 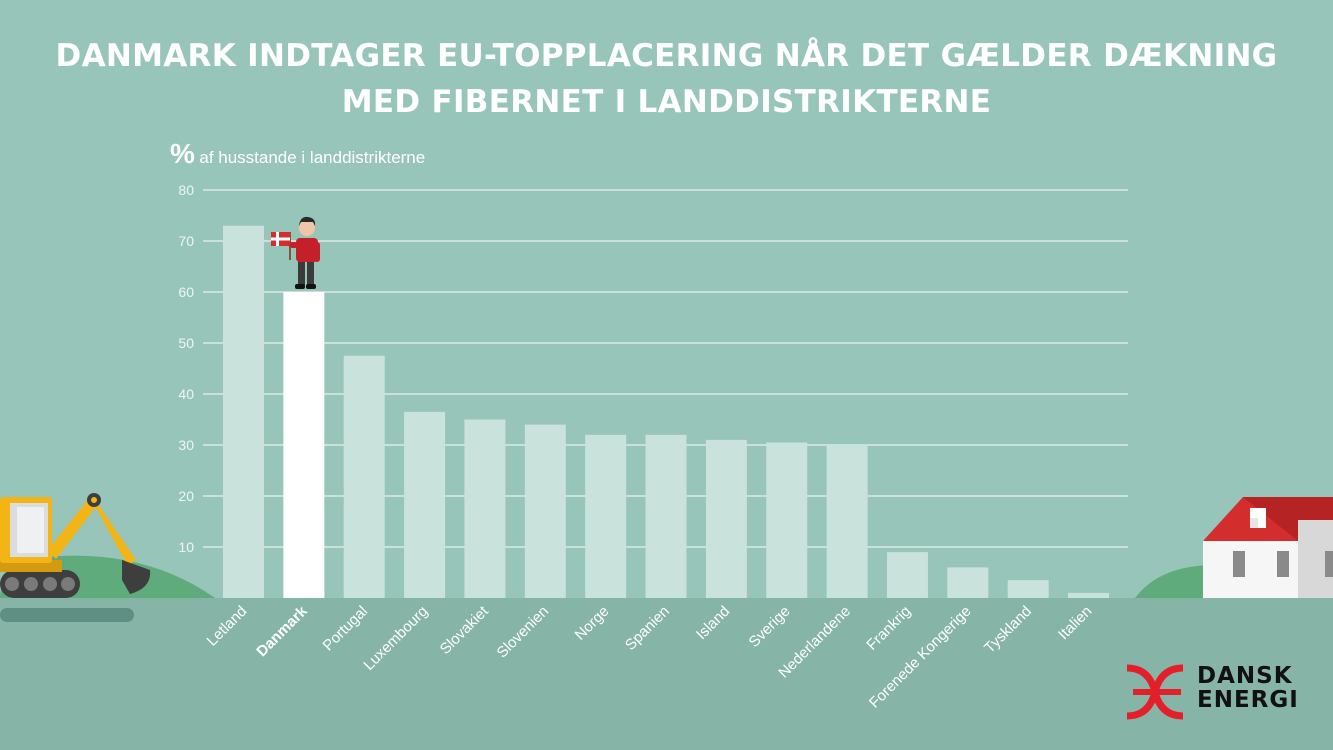 What do you see at coordinates (186, 547) in the screenshot?
I see `y-tick-label: 10` at bounding box center [186, 547].